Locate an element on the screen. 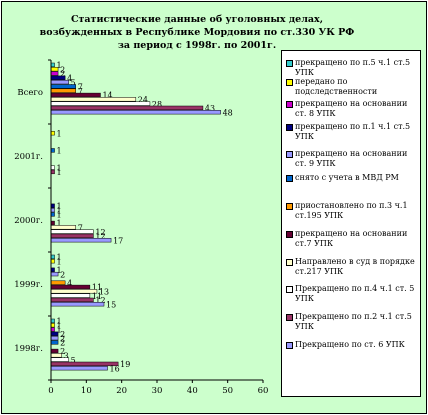 This screenshot has height=415, width=428. data-label: 24 is located at coordinates (143, 100).